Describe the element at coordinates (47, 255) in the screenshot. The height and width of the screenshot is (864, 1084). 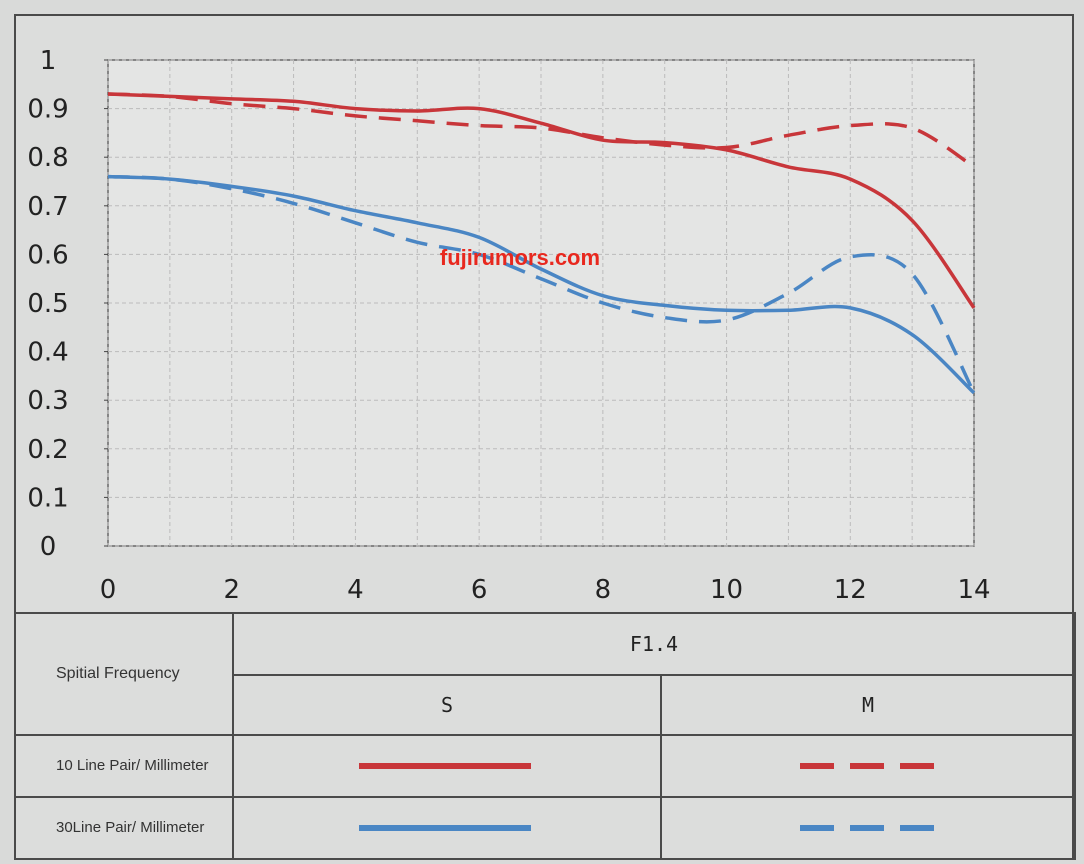
I see `y-tick-label: 0.6` at that location.